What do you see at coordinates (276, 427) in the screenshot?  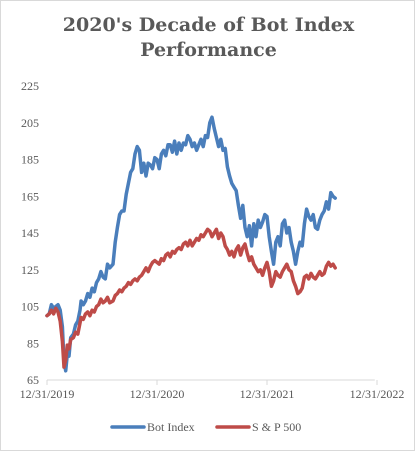 I see `legend-item-sp500-label: S & P 500` at bounding box center [276, 427].